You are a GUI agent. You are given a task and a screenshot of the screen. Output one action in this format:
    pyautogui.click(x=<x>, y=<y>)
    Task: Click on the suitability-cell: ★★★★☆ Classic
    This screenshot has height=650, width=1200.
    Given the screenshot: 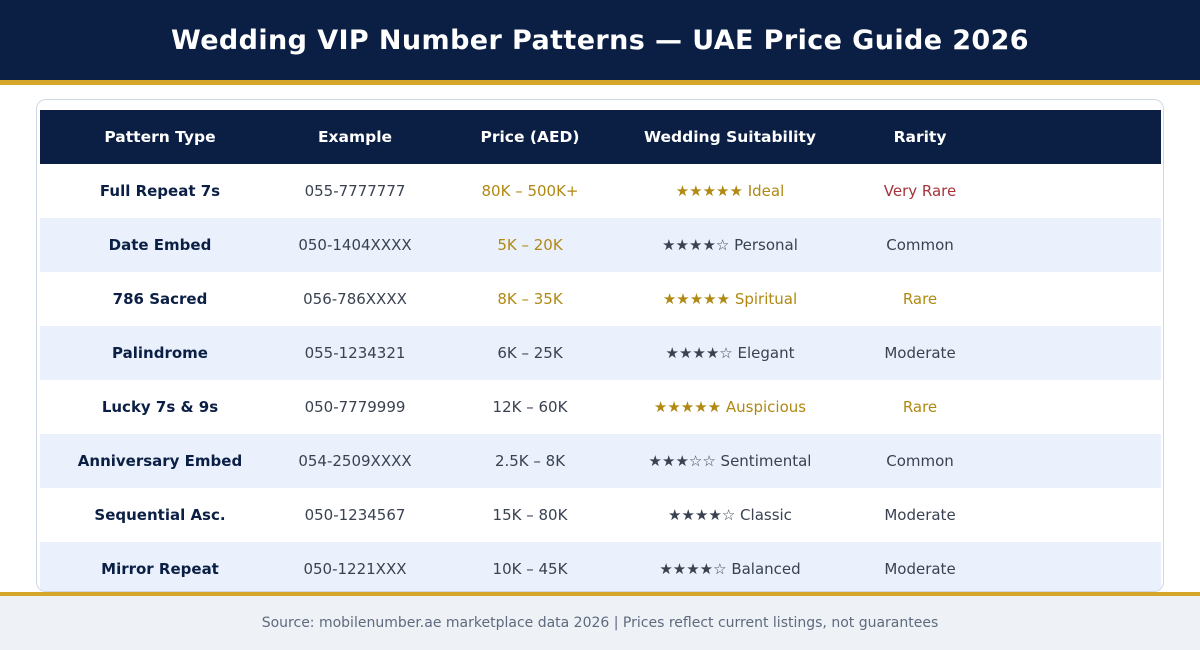 What is the action you would take?
    pyautogui.click(x=730, y=515)
    